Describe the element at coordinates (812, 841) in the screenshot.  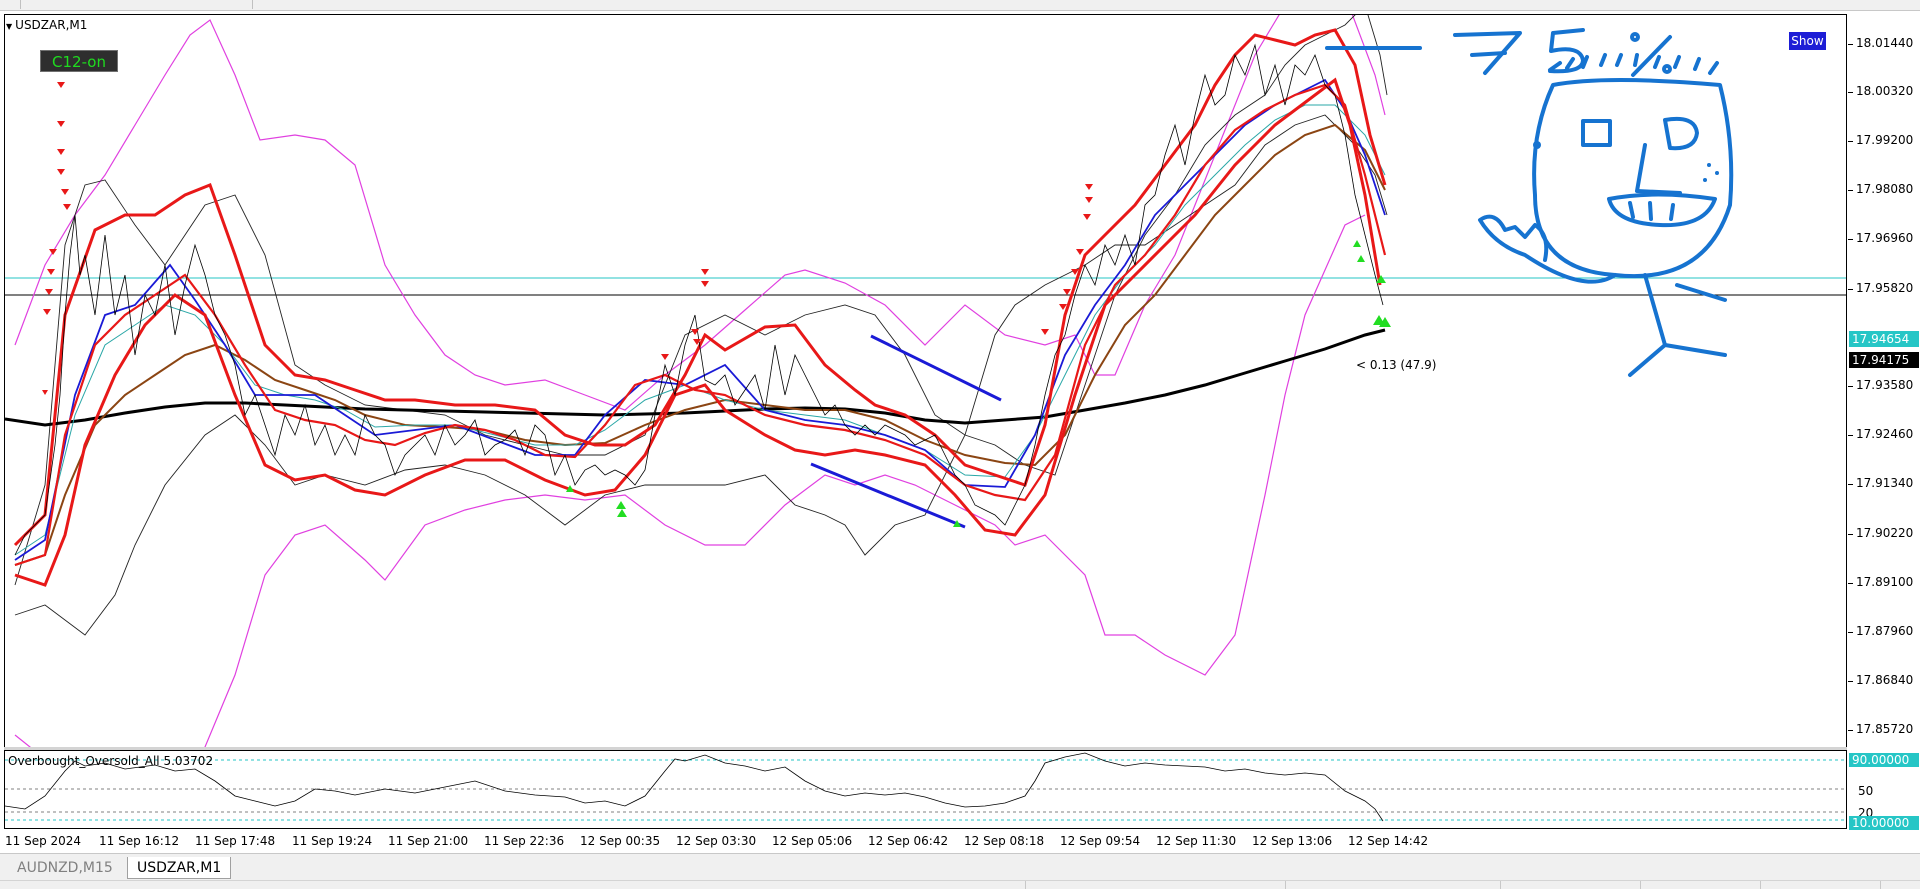
I see `time-tick: 12 Sep 05:06` at that location.